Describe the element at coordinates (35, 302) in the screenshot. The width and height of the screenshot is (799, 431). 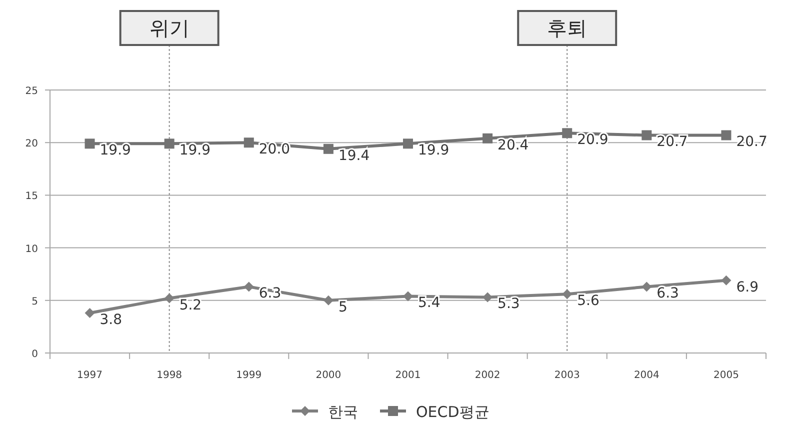
I see `y-tick-label: 5` at that location.